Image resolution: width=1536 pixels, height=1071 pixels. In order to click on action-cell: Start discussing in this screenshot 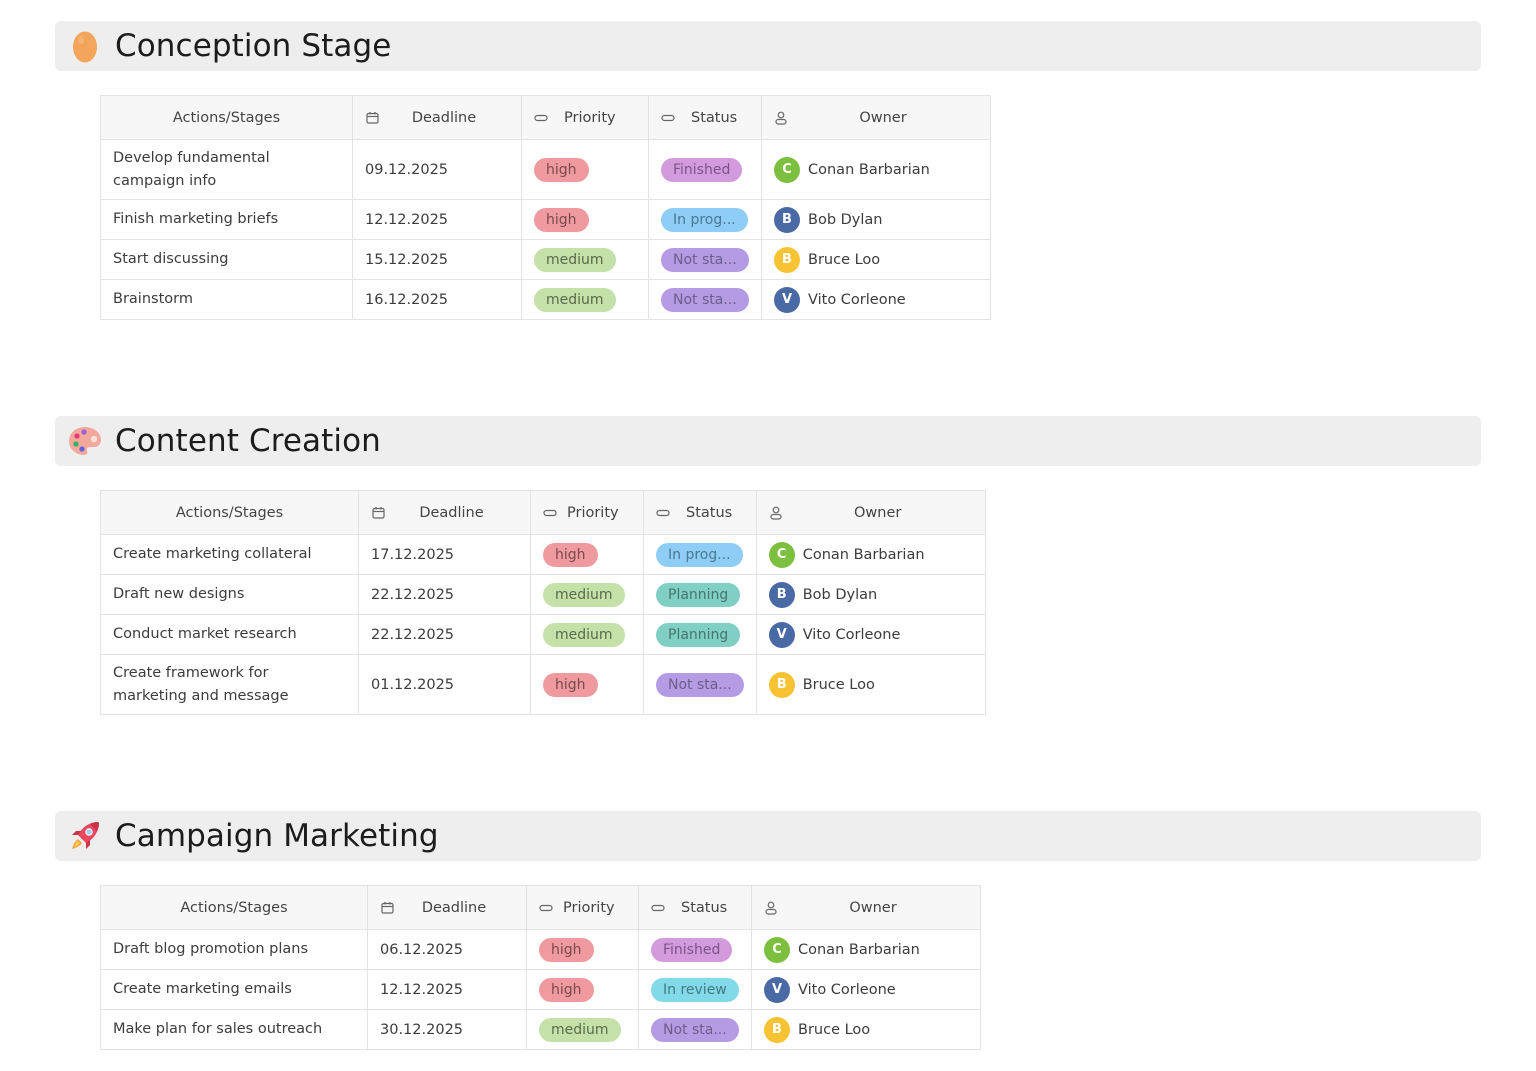, I will do `click(226, 259)`.